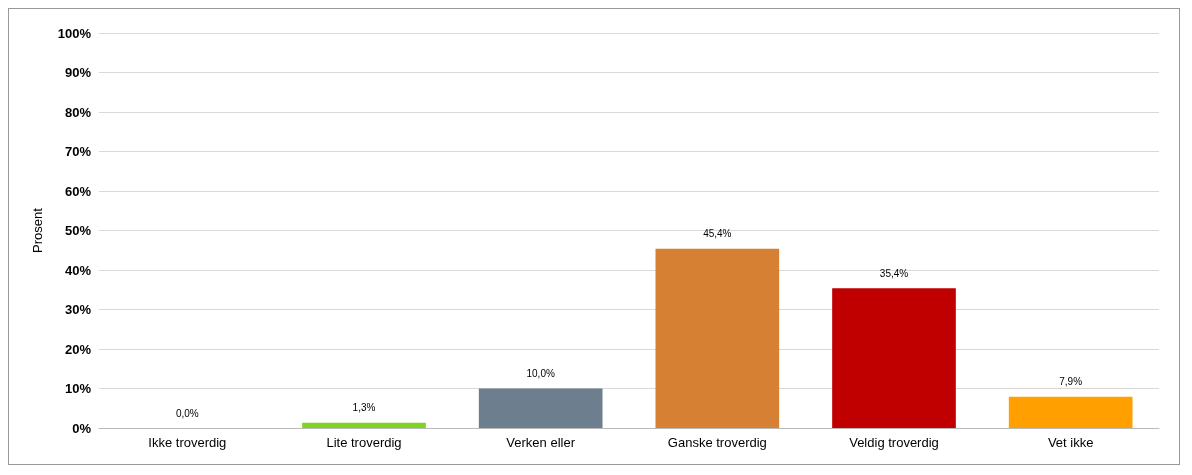 The image size is (1192, 475). I want to click on y-axis-title: Prosent, so click(37, 230).